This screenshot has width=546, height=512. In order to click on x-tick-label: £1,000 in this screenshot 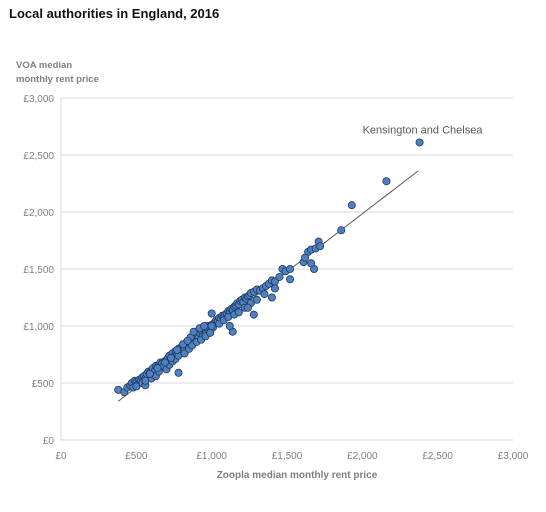, I will do `click(211, 456)`.